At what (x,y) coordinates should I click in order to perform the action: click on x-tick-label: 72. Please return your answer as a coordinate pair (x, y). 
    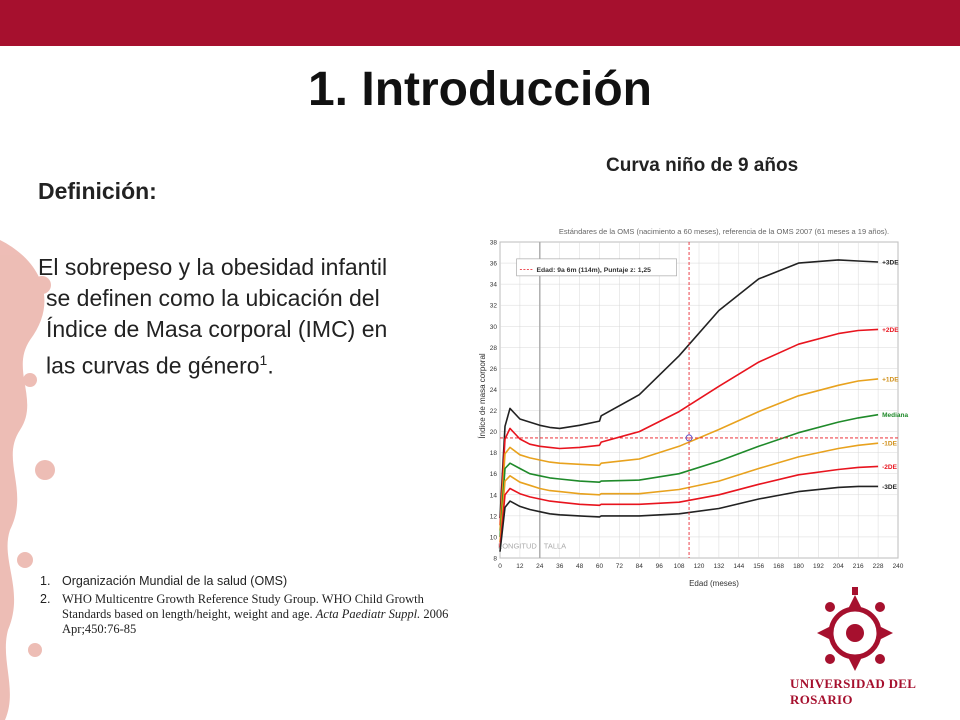
    Looking at the image, I should click on (620, 566).